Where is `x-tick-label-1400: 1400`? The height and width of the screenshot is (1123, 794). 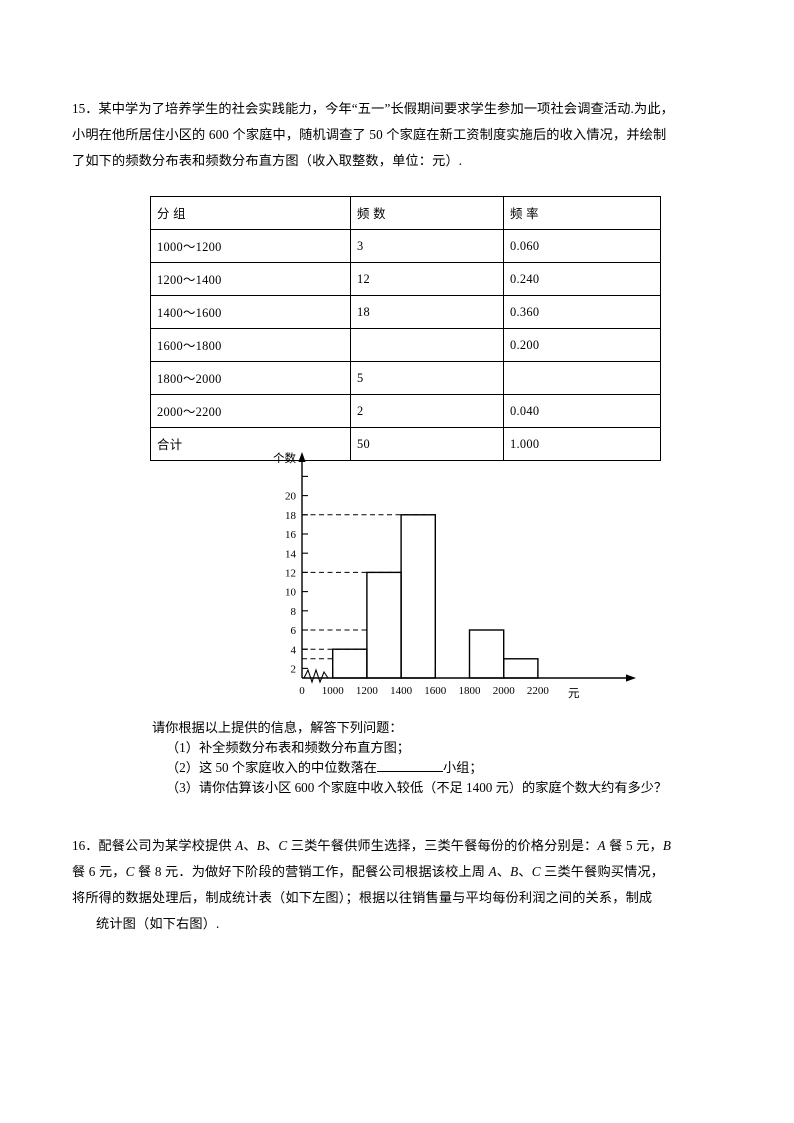
x-tick-label-1400: 1400 is located at coordinates (401, 691).